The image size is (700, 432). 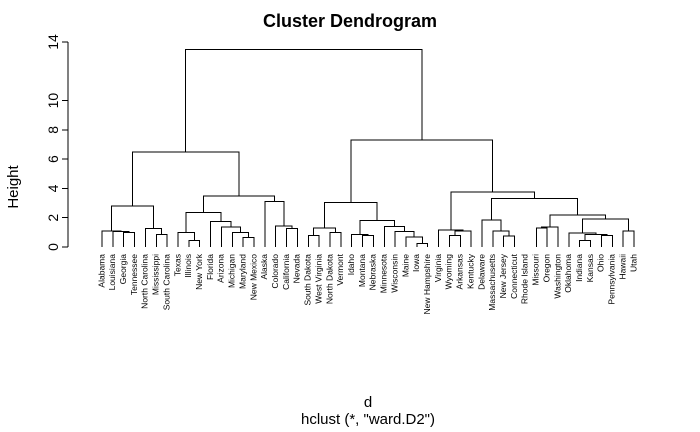 I want to click on chart-subtitle: hclust (*, "ward.D2"), so click(x=368, y=419).